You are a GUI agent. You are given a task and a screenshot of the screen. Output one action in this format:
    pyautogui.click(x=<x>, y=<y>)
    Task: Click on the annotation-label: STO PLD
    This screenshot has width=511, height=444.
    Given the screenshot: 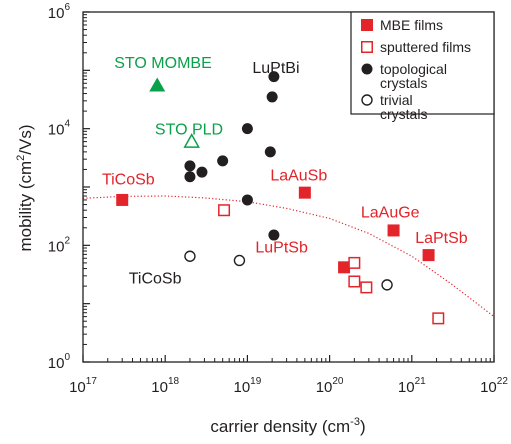 What is the action you would take?
    pyautogui.click(x=189, y=129)
    